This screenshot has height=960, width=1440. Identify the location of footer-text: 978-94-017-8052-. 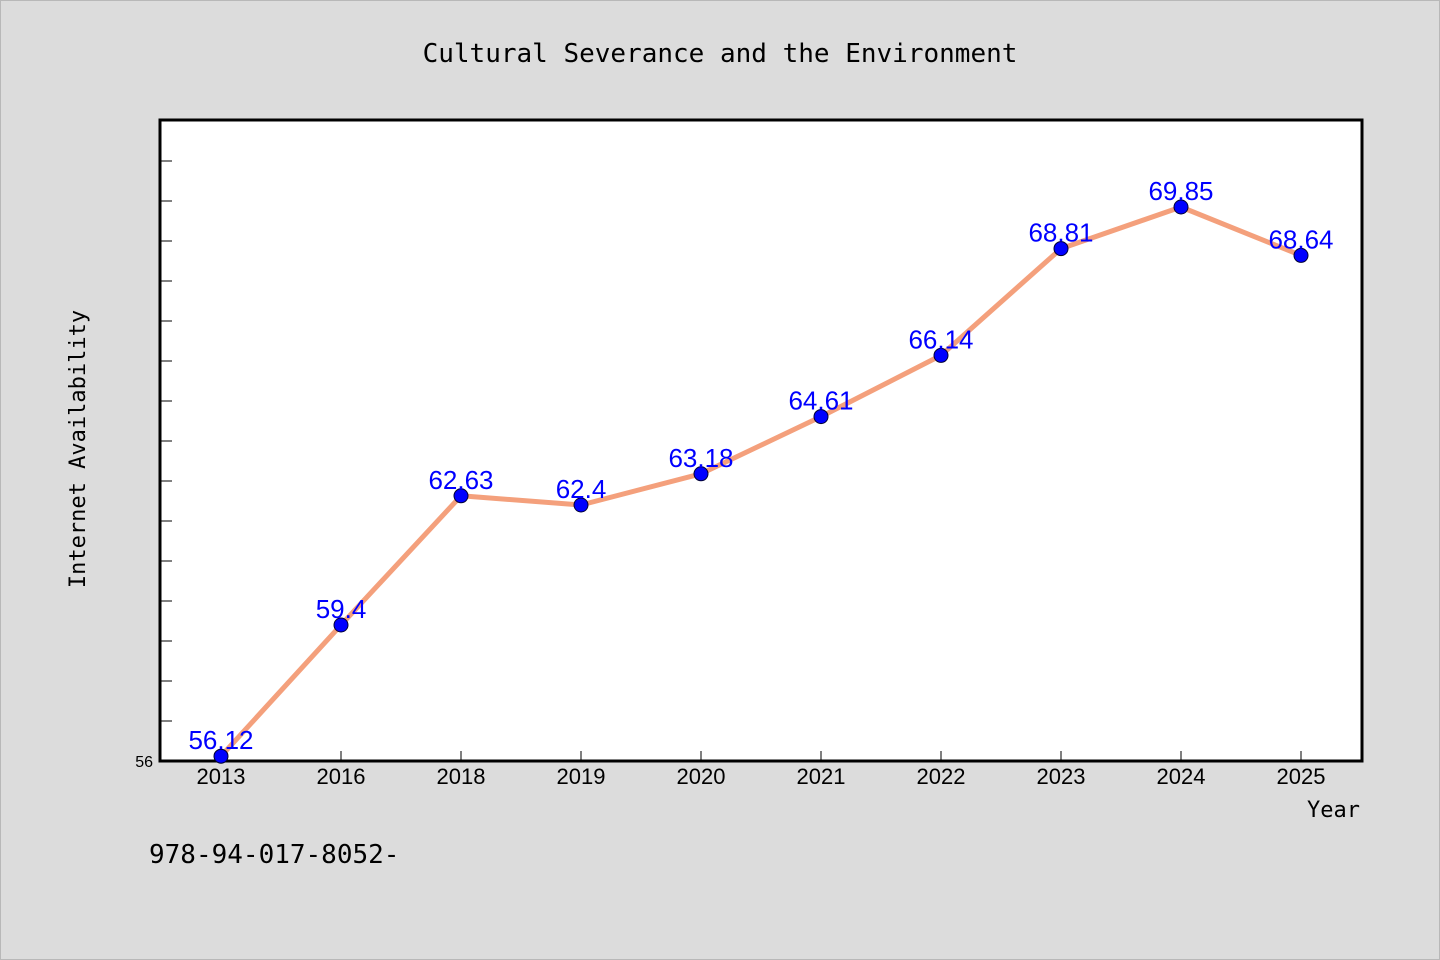
(274, 855).